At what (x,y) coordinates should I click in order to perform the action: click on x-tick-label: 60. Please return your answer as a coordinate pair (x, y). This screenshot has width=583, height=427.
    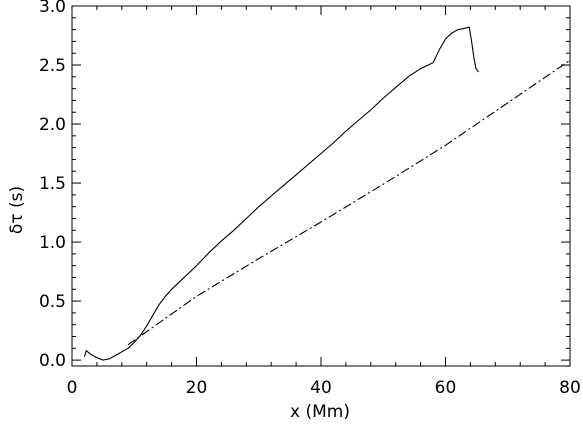
    Looking at the image, I should click on (446, 388).